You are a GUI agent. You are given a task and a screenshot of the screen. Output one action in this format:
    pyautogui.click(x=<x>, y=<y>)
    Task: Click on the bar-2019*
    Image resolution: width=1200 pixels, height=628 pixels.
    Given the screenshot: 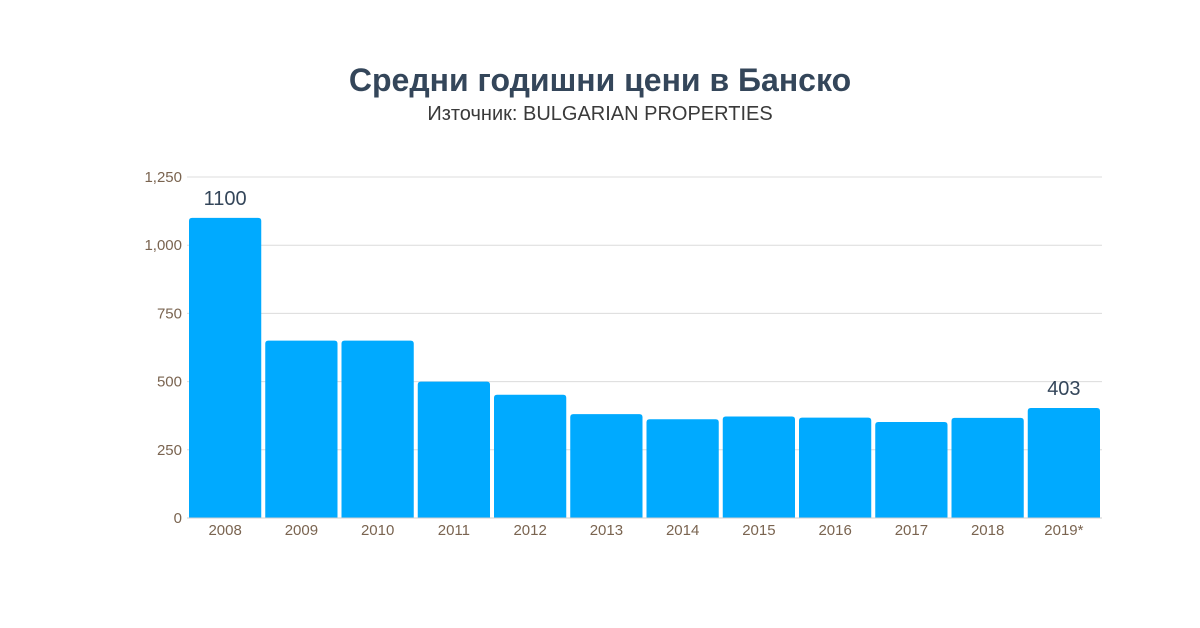 What is the action you would take?
    pyautogui.click(x=1063, y=463)
    